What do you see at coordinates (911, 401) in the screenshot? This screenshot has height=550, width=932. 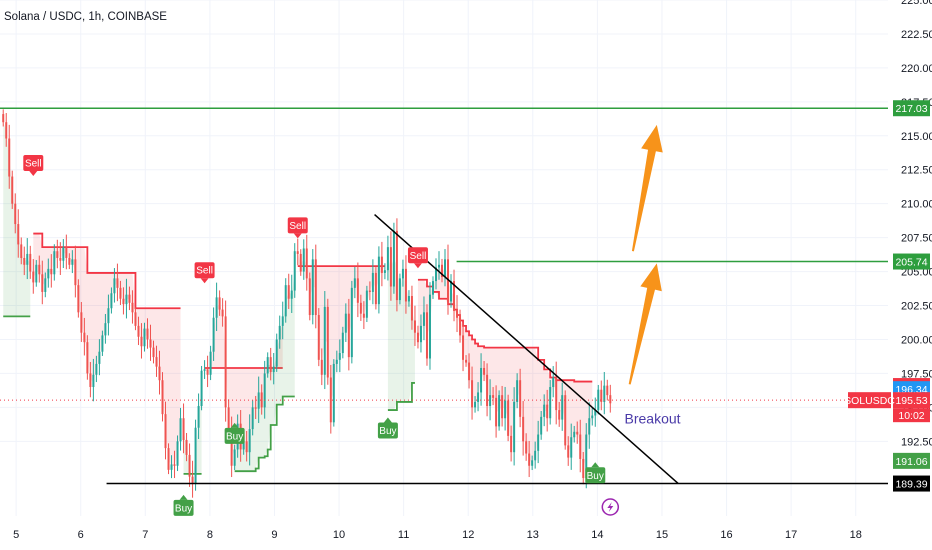 I see `price-tag-label: 195.53` at bounding box center [911, 401].